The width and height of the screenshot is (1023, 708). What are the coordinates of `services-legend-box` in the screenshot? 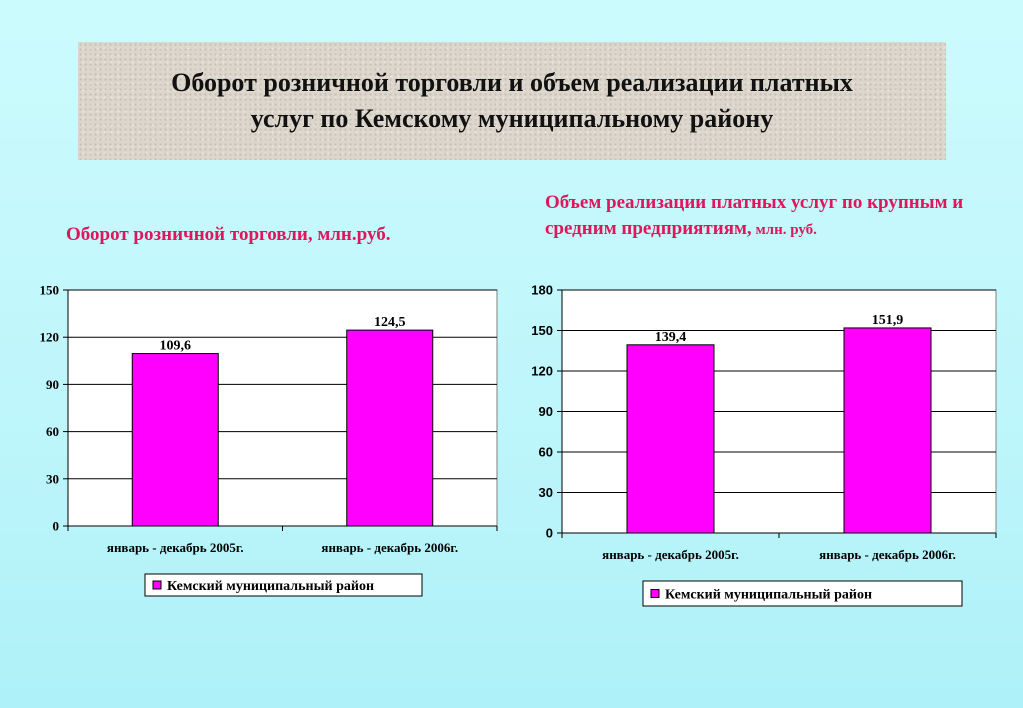 It's located at (802, 593).